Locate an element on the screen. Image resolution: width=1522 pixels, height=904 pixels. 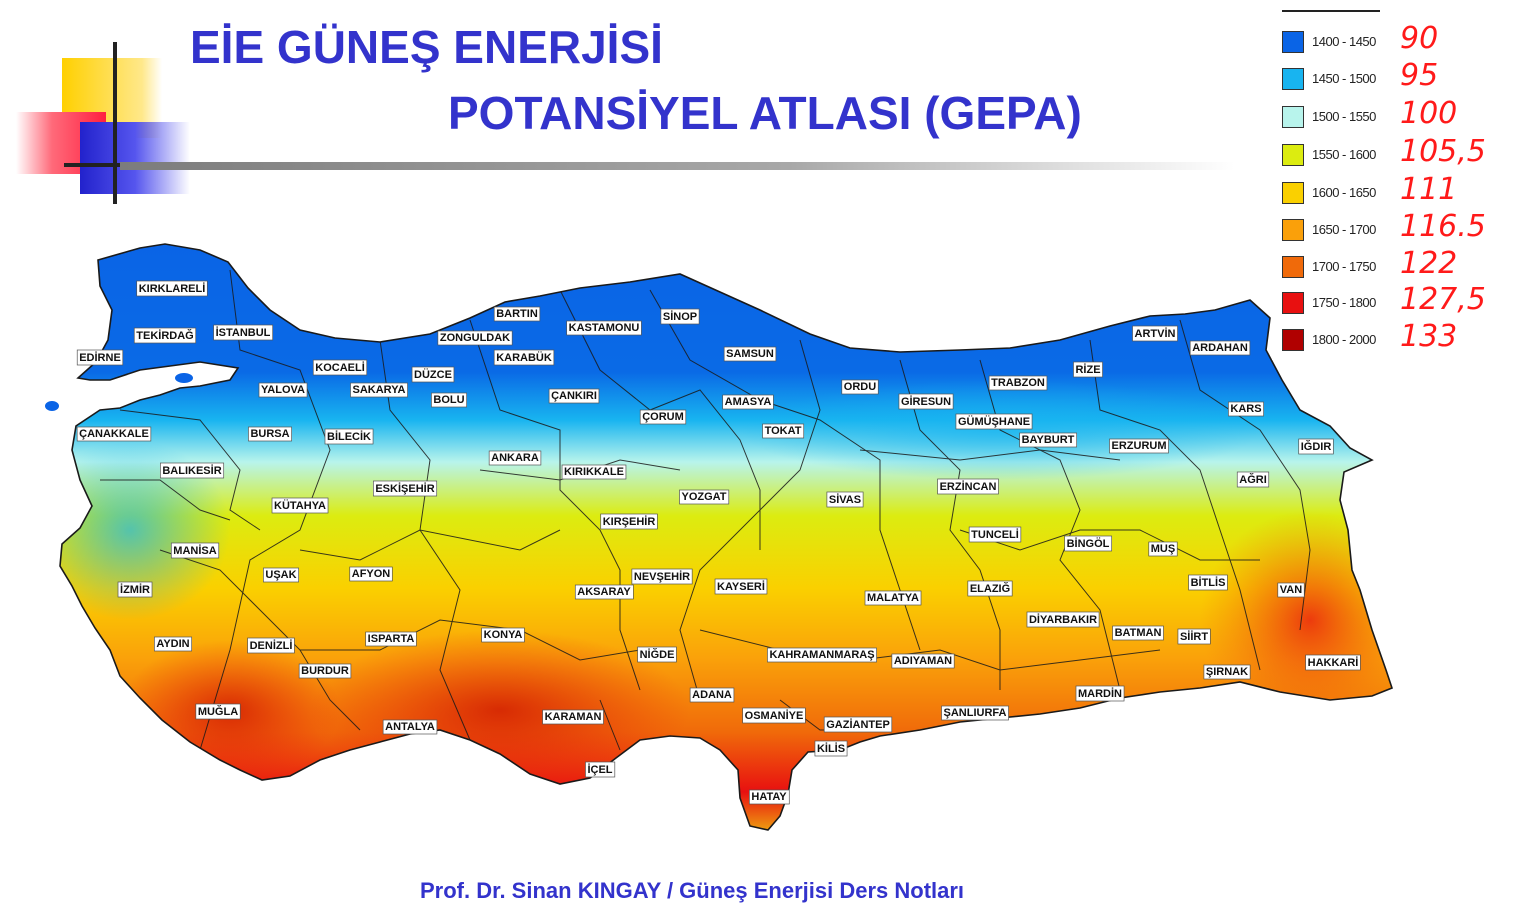
city-name: ERZİNCAN is located at coordinates (968, 486).